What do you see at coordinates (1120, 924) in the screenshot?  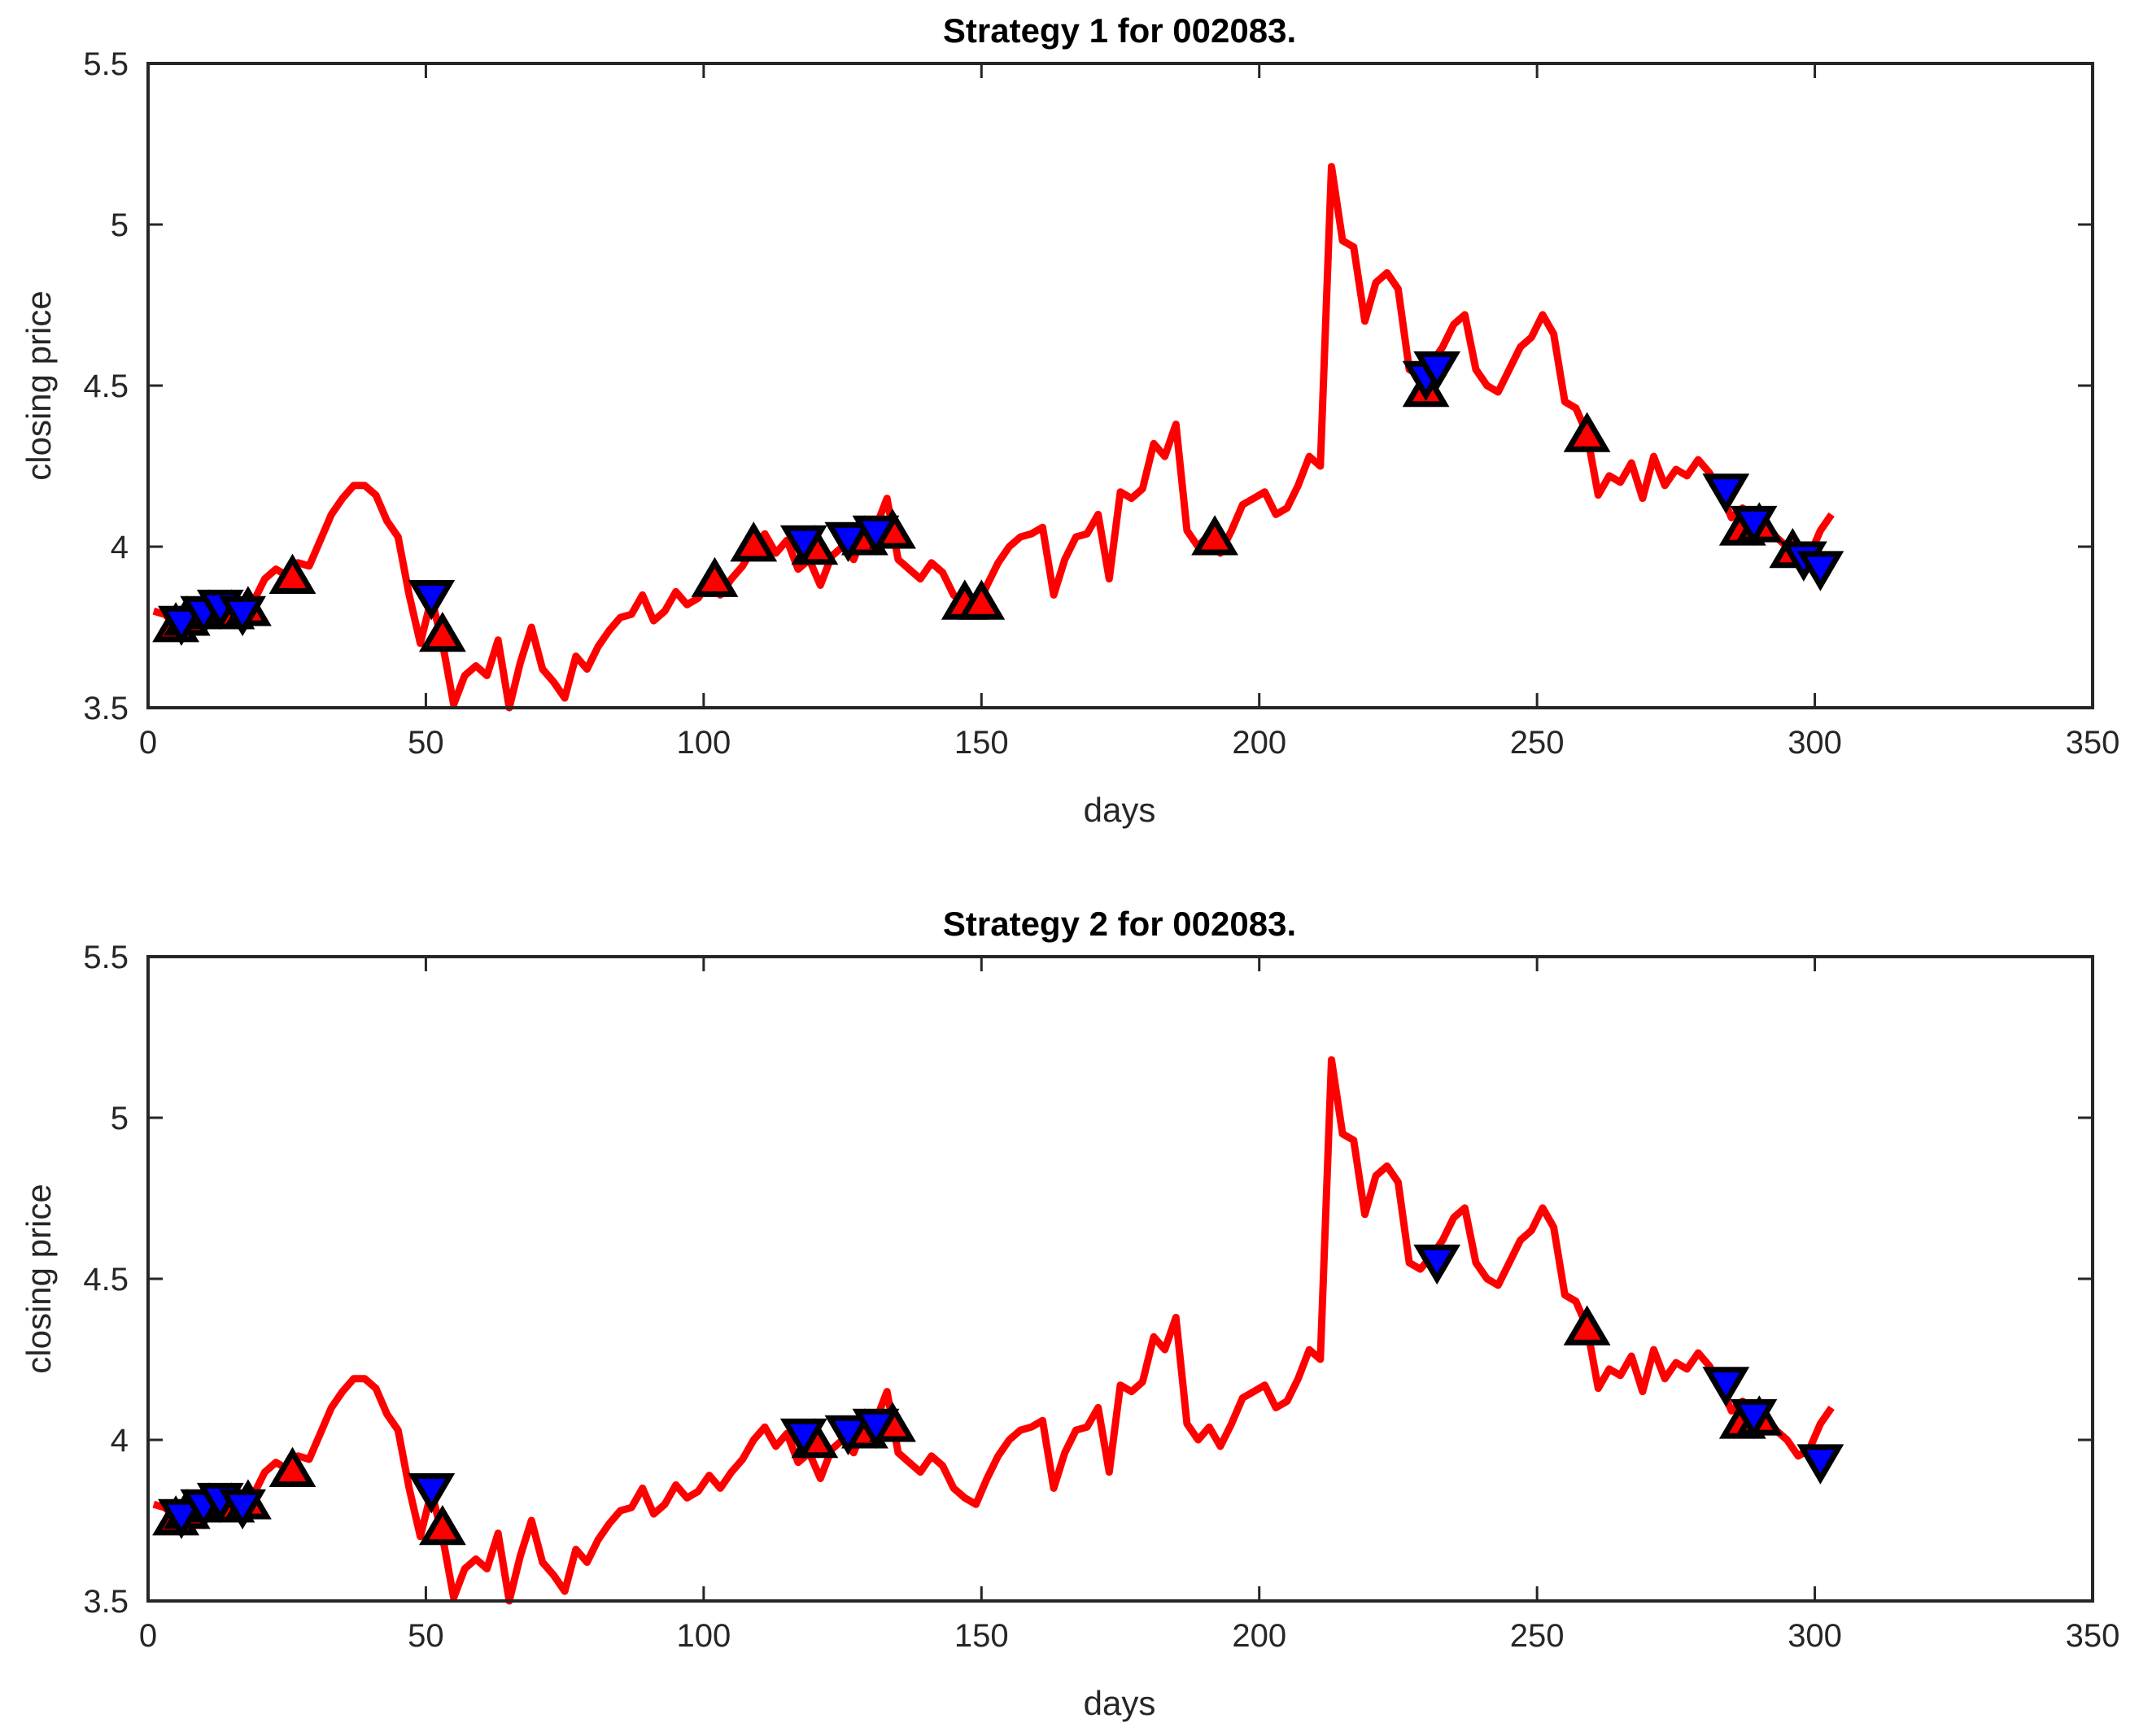 I see `chart-title: Strategy 2 for 002083.` at bounding box center [1120, 924].